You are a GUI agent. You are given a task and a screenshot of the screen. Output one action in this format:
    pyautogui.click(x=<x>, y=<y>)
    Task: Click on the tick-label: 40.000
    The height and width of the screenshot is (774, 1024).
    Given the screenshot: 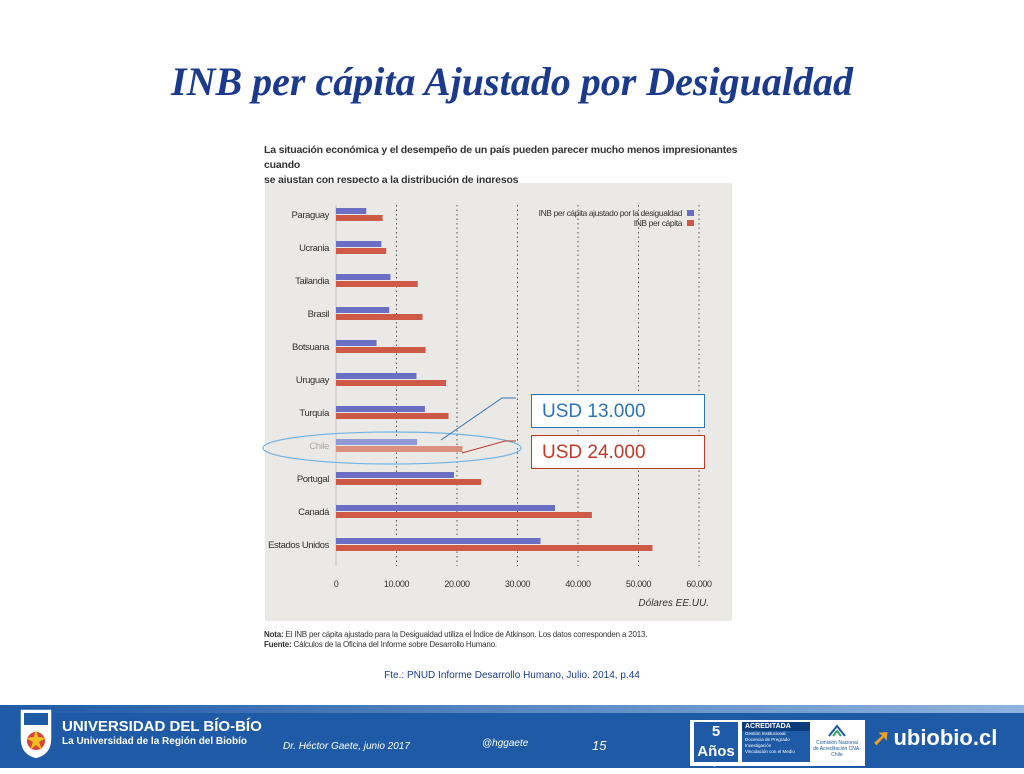 What is the action you would take?
    pyautogui.click(x=578, y=584)
    